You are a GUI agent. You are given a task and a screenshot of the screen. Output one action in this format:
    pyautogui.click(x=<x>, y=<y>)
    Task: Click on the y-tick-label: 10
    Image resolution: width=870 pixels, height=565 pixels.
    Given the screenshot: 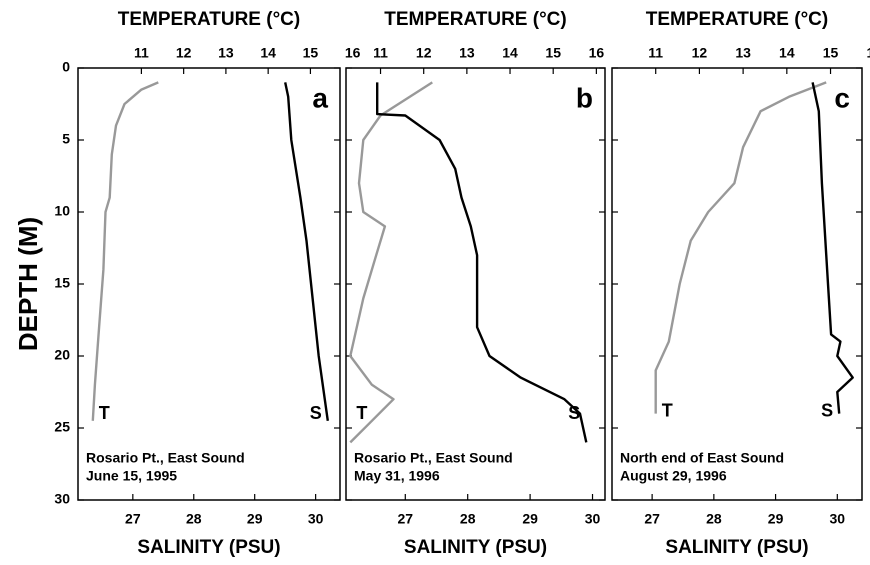 What is the action you would take?
    pyautogui.click(x=62, y=211)
    